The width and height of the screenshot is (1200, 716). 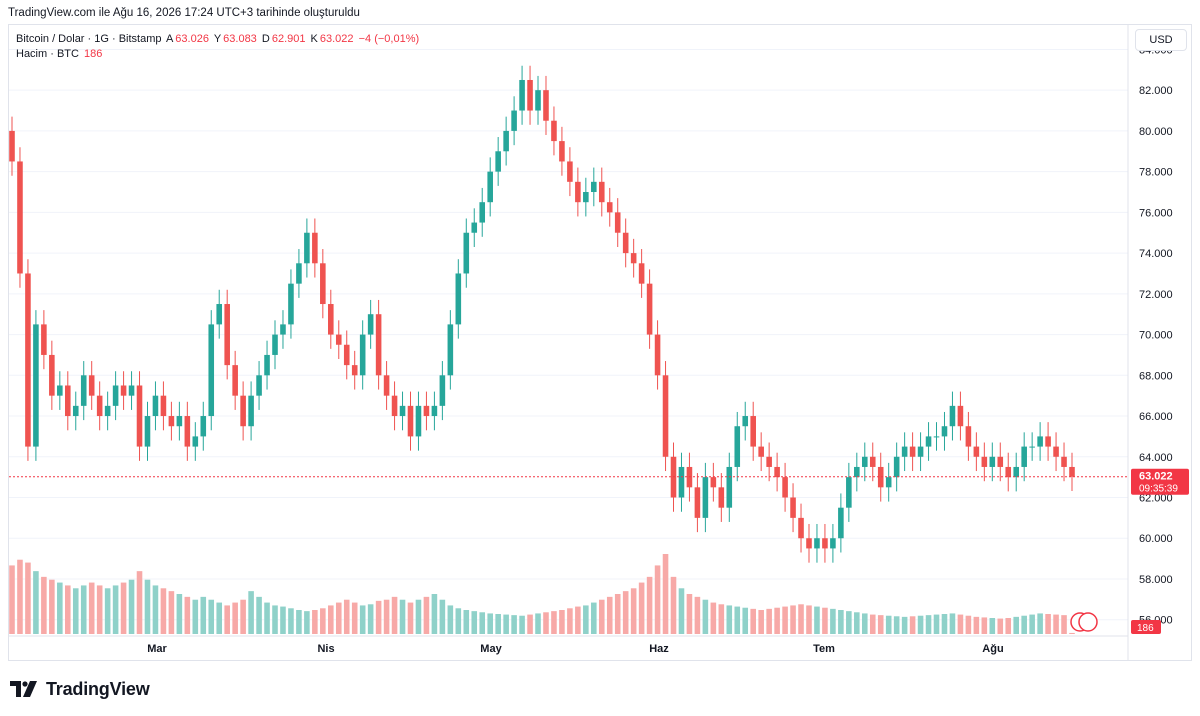 What do you see at coordinates (98, 688) in the screenshot?
I see `logo-text: TradingView` at bounding box center [98, 688].